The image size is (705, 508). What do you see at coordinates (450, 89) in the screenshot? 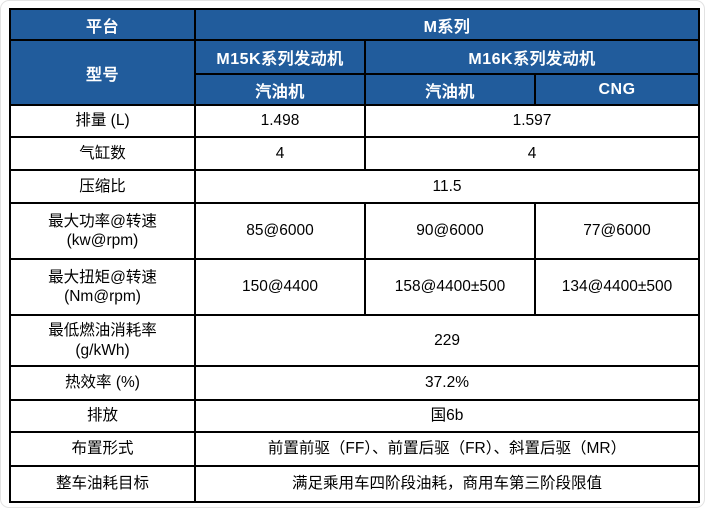
I see `fuel-type-m16k-gasoline: 汽油机` at bounding box center [450, 89].